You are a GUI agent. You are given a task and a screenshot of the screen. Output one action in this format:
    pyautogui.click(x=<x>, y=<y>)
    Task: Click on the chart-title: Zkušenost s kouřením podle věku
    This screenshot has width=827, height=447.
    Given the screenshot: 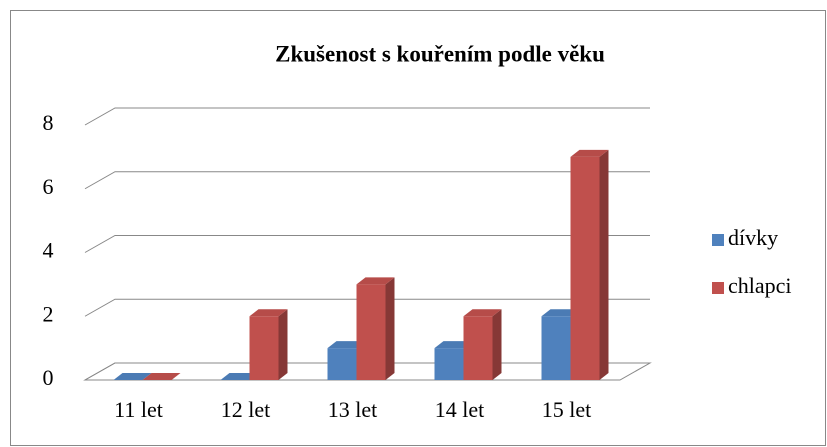 What is the action you would take?
    pyautogui.click(x=440, y=53)
    